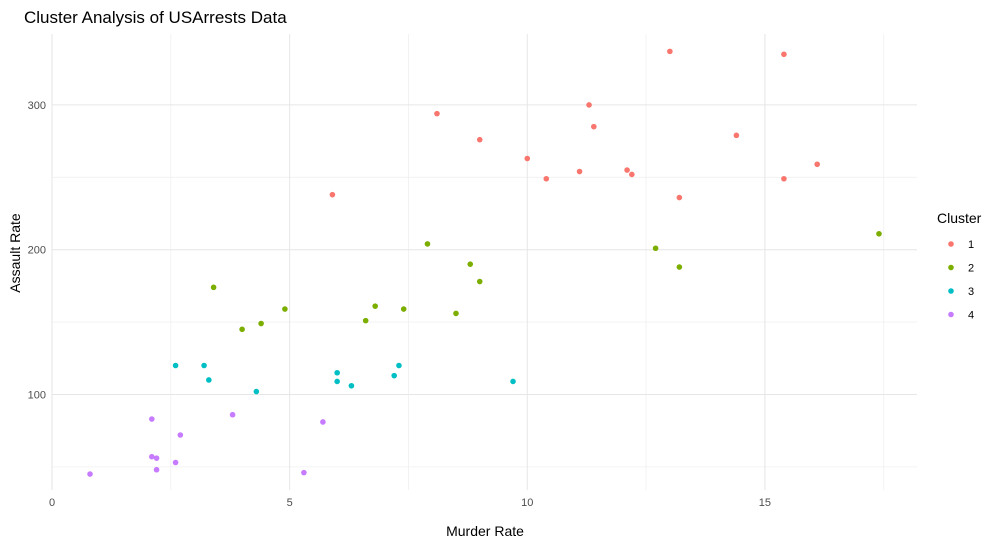 This screenshot has width=1000, height=546. What do you see at coordinates (765, 503) in the screenshot?
I see `x-tick-label: 15` at bounding box center [765, 503].